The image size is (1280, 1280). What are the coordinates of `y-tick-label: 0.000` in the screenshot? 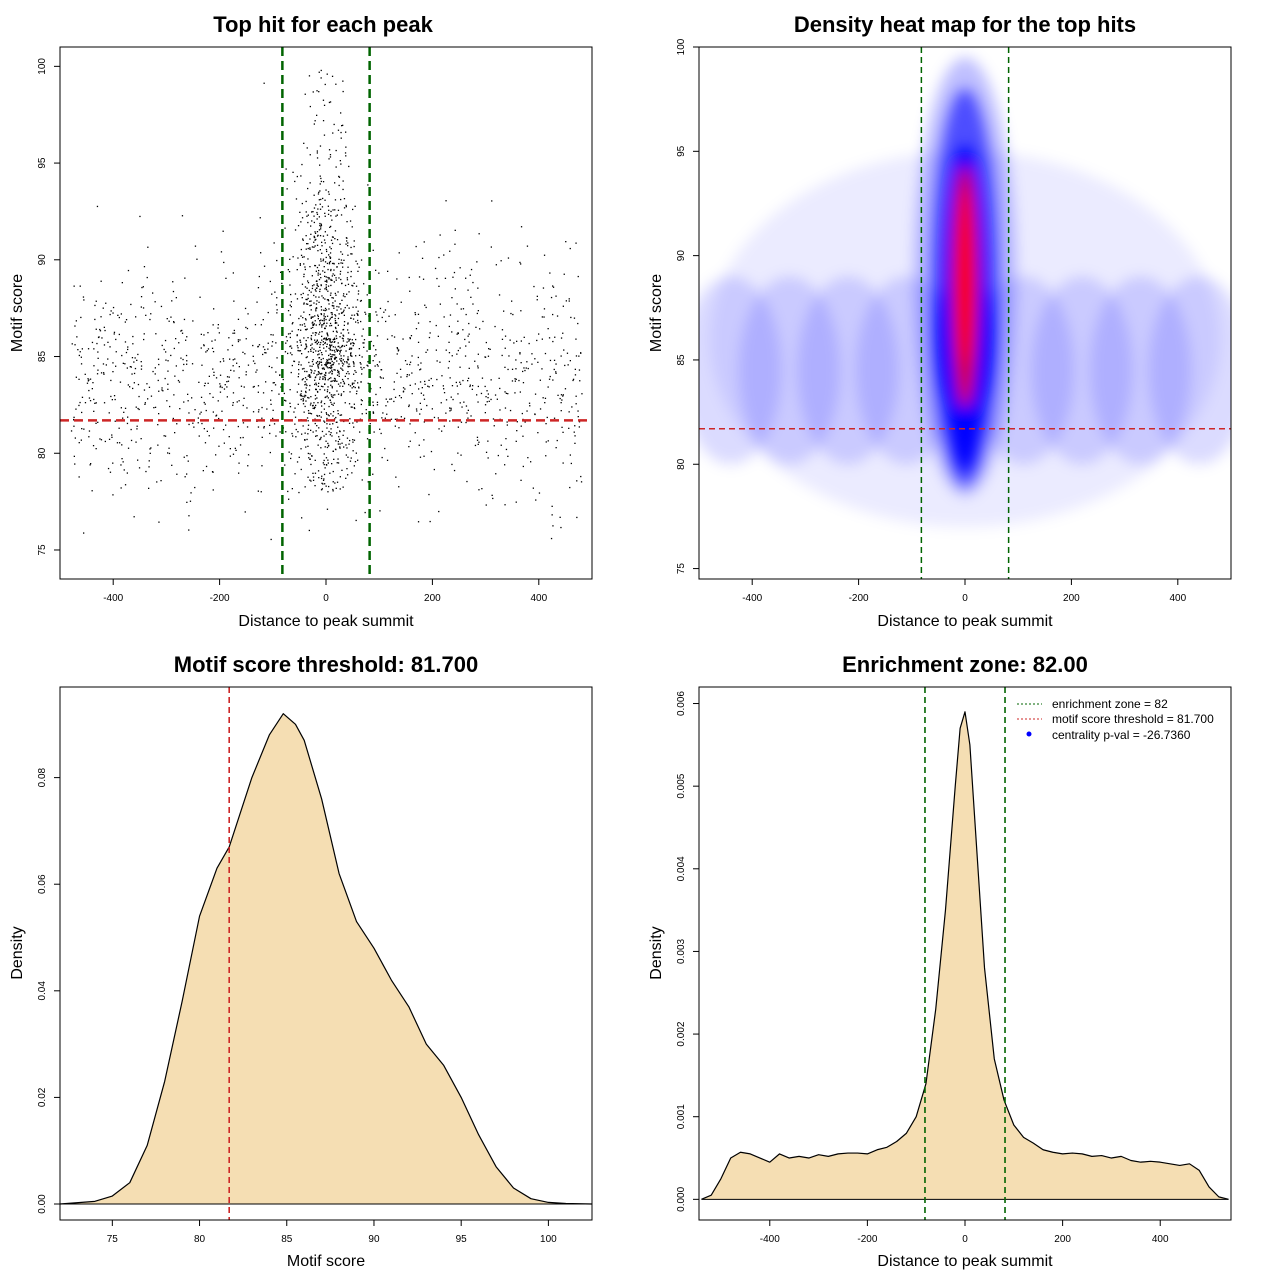 It's located at (681, 1198).